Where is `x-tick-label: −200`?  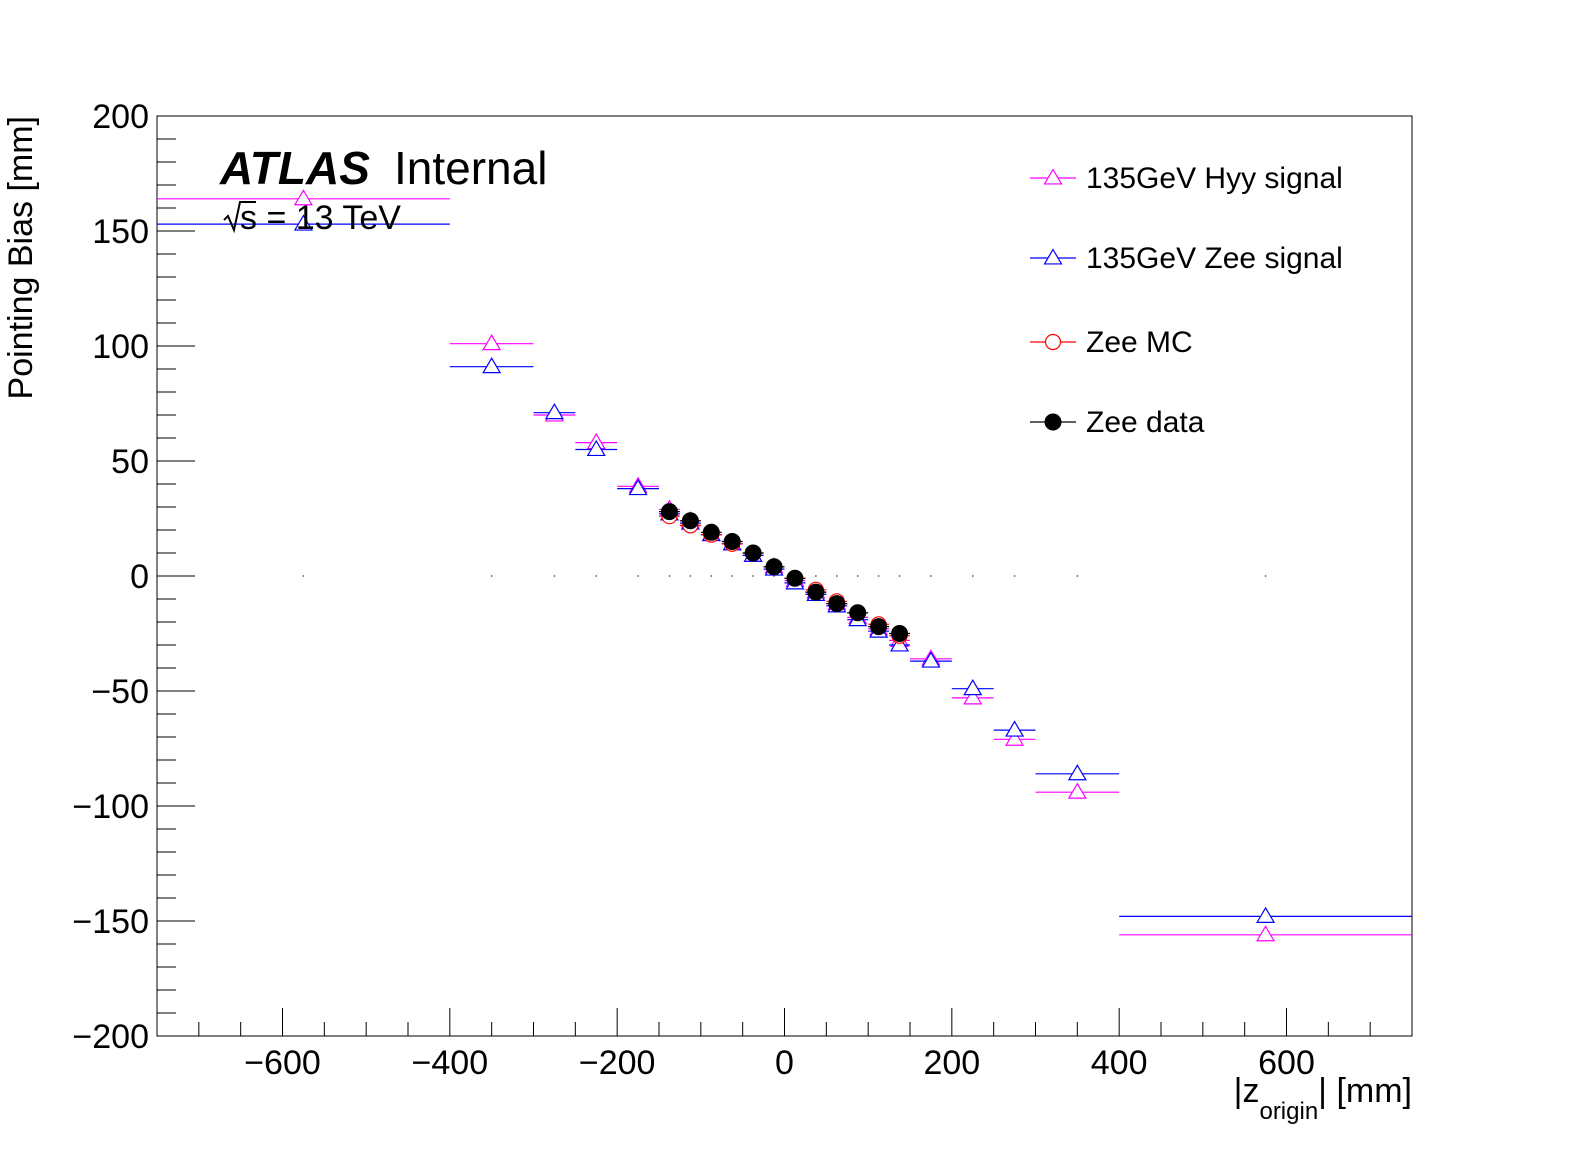 x-tick-label: −200 is located at coordinates (617, 1063).